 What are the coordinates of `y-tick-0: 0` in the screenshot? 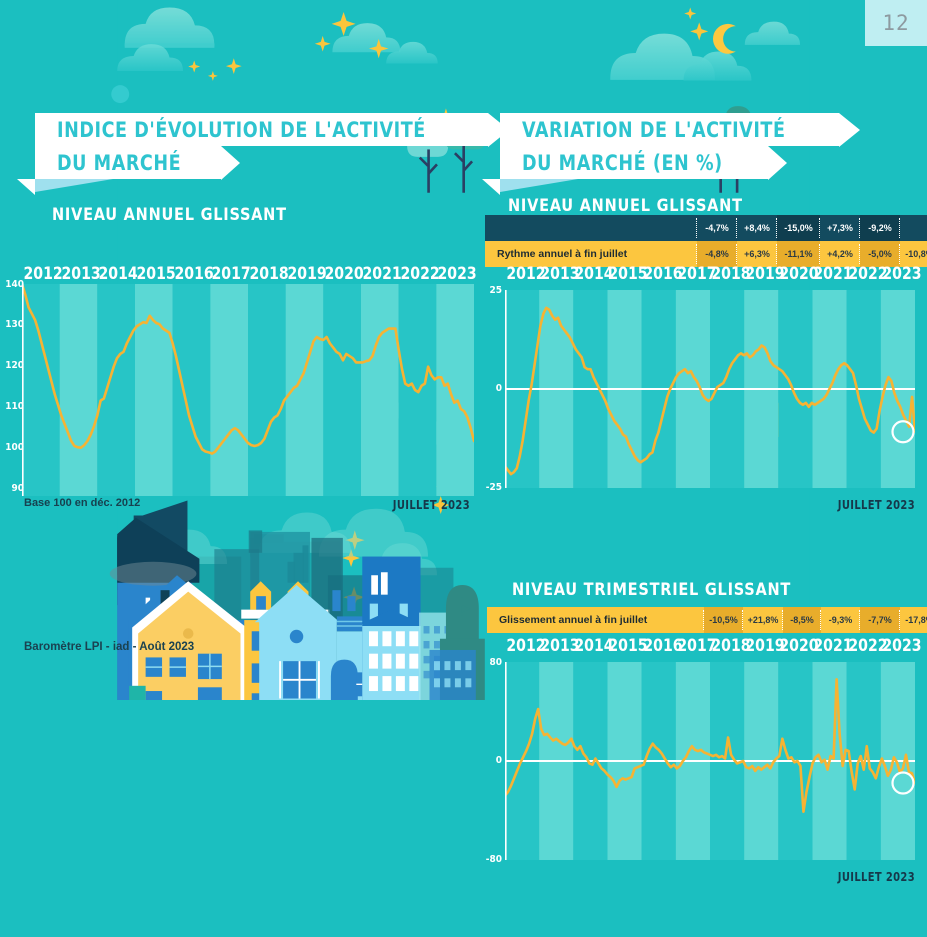 It's located at (498, 388).